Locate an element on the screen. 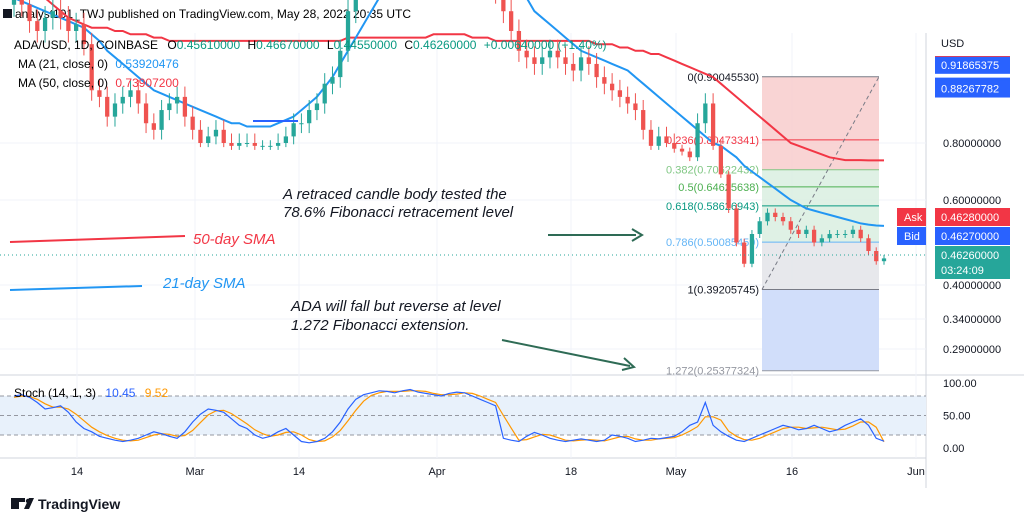 The height and width of the screenshot is (522, 1024). price-highlight-label-1: 0.91865375 is located at coordinates (970, 66).